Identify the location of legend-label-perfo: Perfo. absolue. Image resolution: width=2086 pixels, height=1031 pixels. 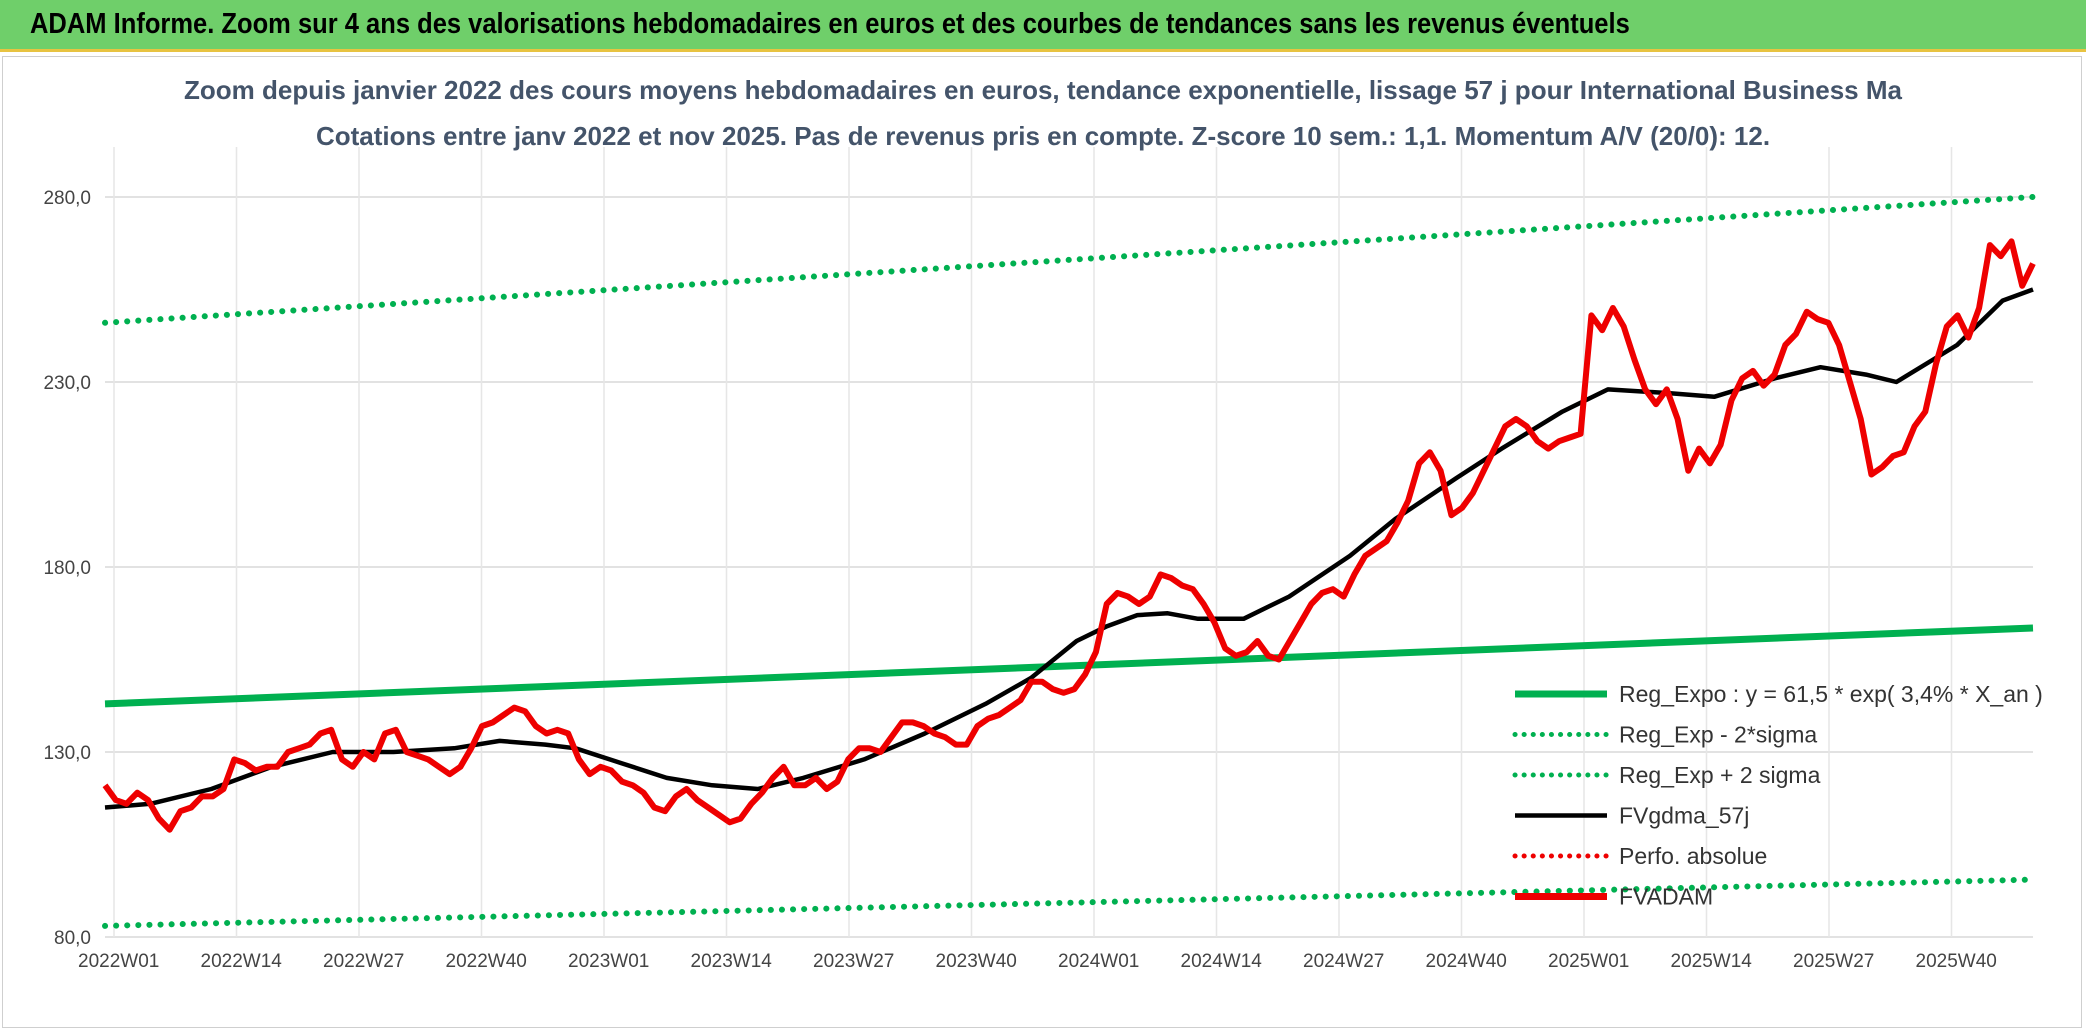
(1693, 856).